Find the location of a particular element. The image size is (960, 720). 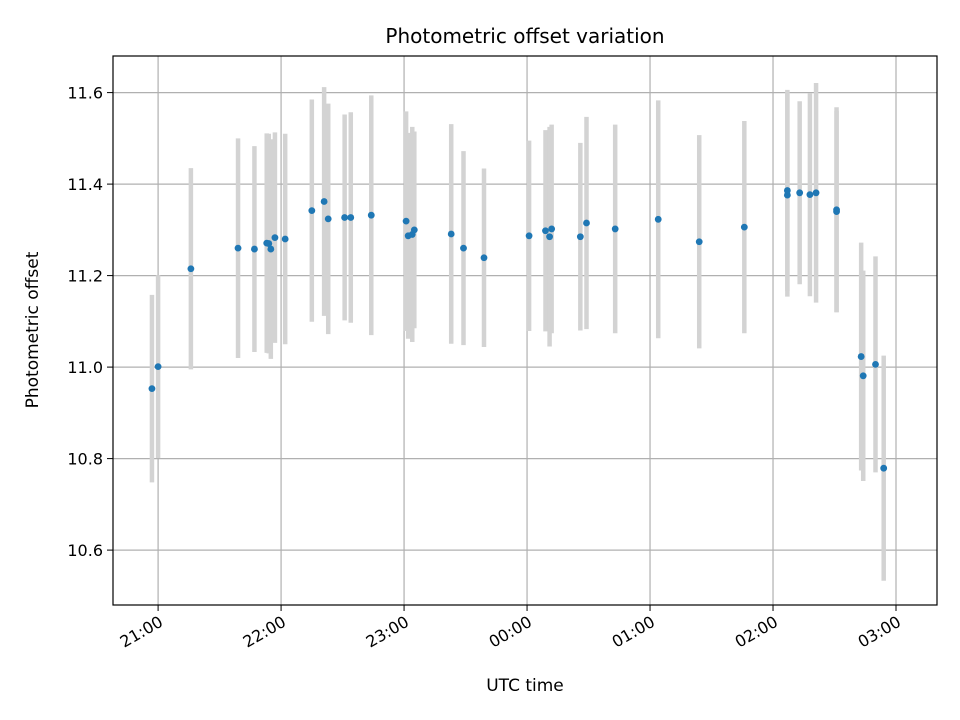

y-tick-label: 11.0 is located at coordinates (85, 367).